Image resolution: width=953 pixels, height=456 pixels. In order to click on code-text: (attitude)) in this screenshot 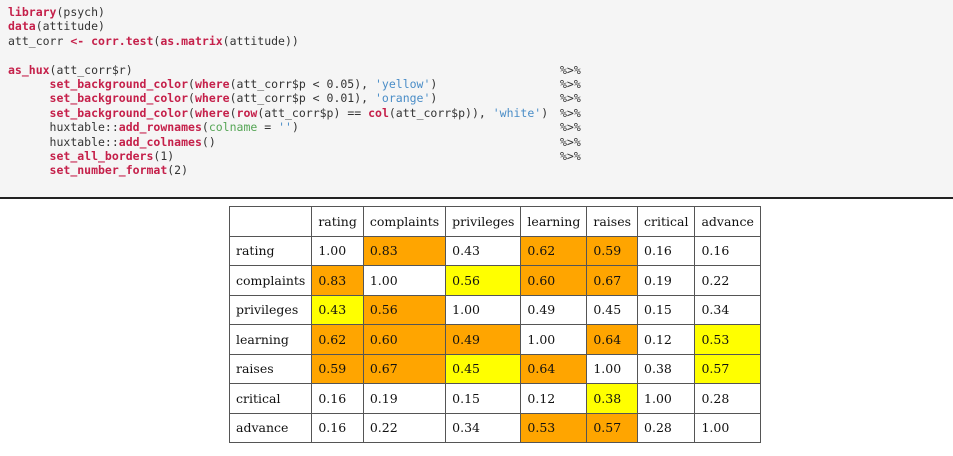, I will do `click(260, 40)`.